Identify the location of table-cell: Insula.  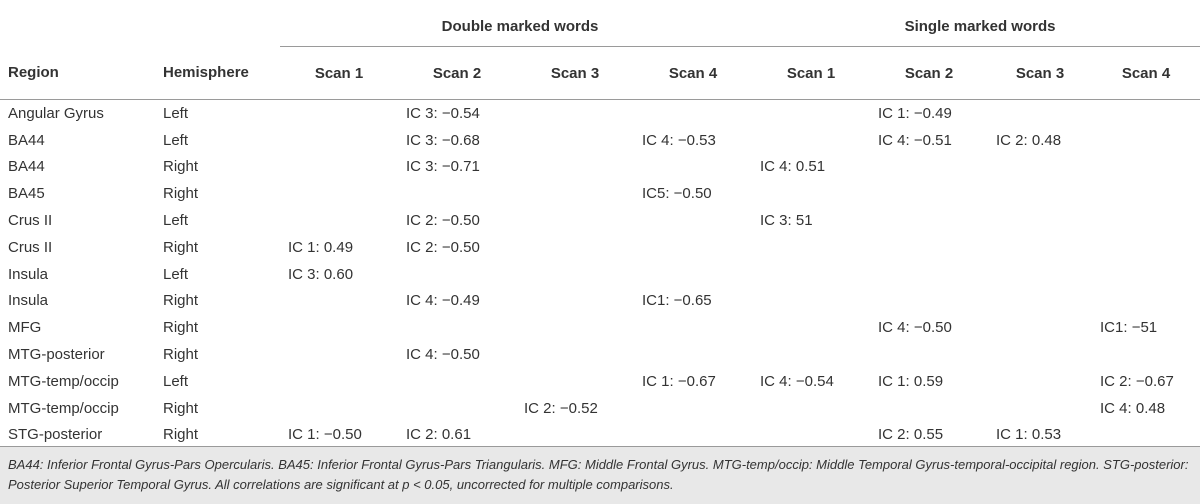
(28, 301).